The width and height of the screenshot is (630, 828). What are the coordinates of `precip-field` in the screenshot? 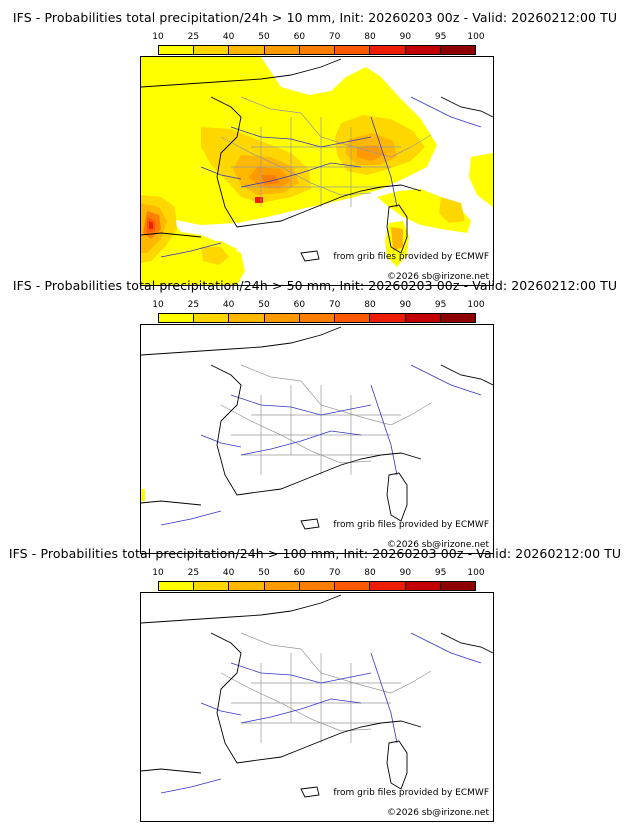 It's located at (143, 495).